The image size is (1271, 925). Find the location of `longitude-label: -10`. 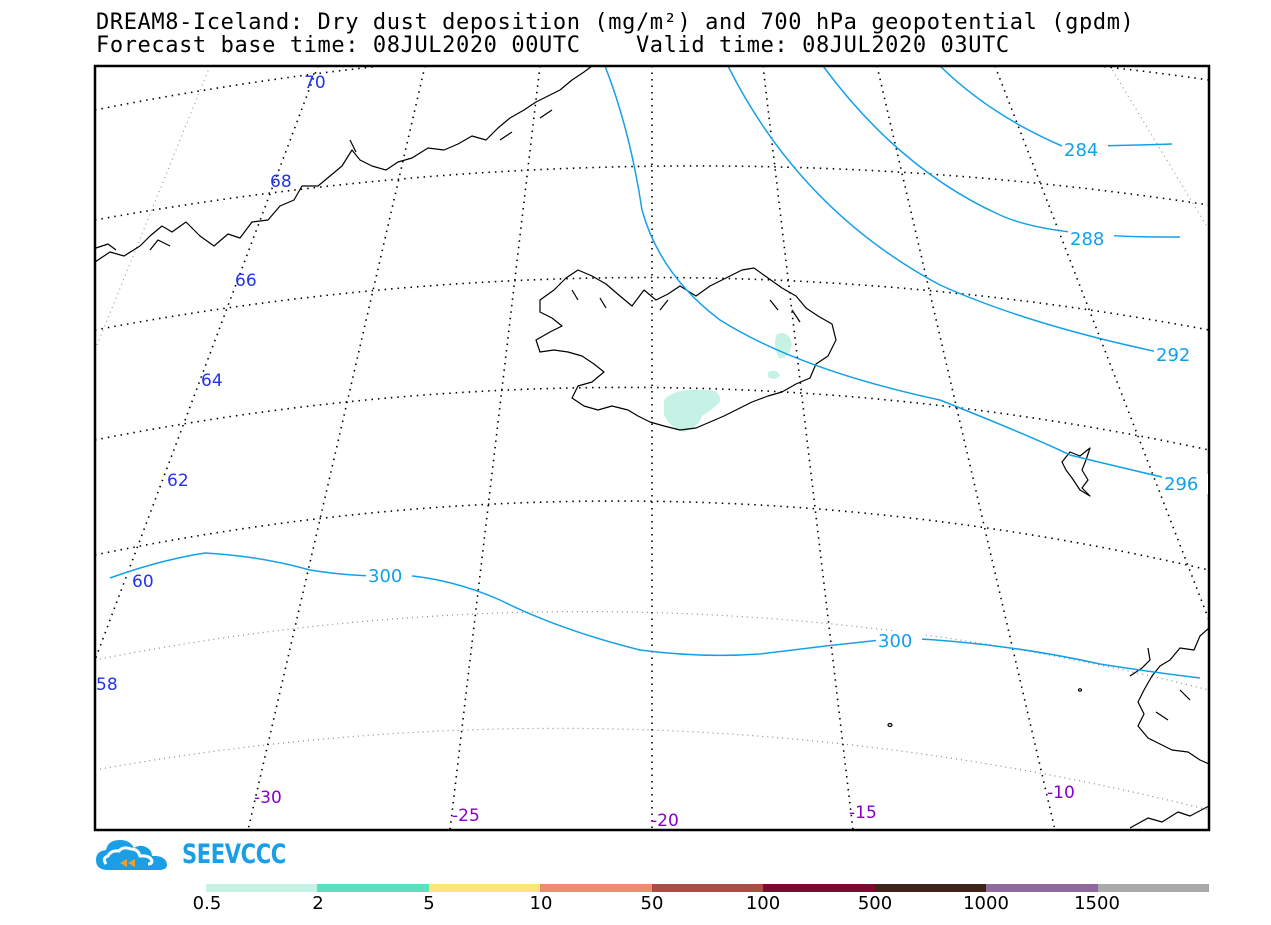

longitude-label: -10 is located at coordinates (1061, 793).